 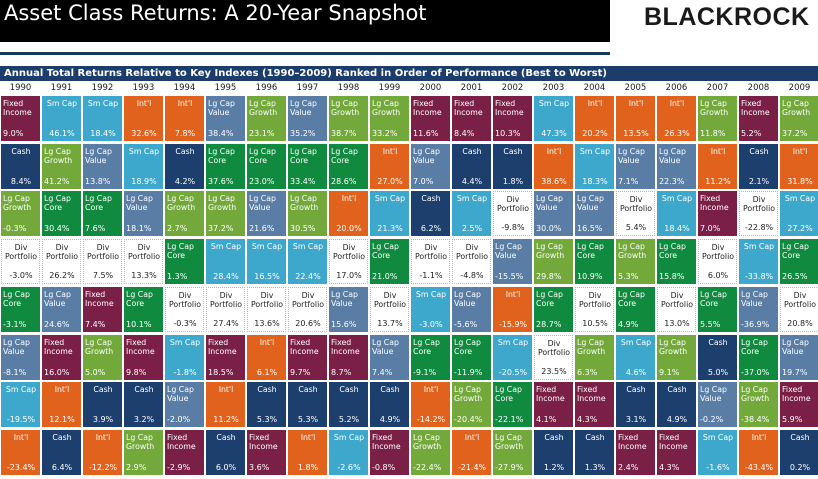 I want to click on year-label: 2002, so click(x=512, y=88).